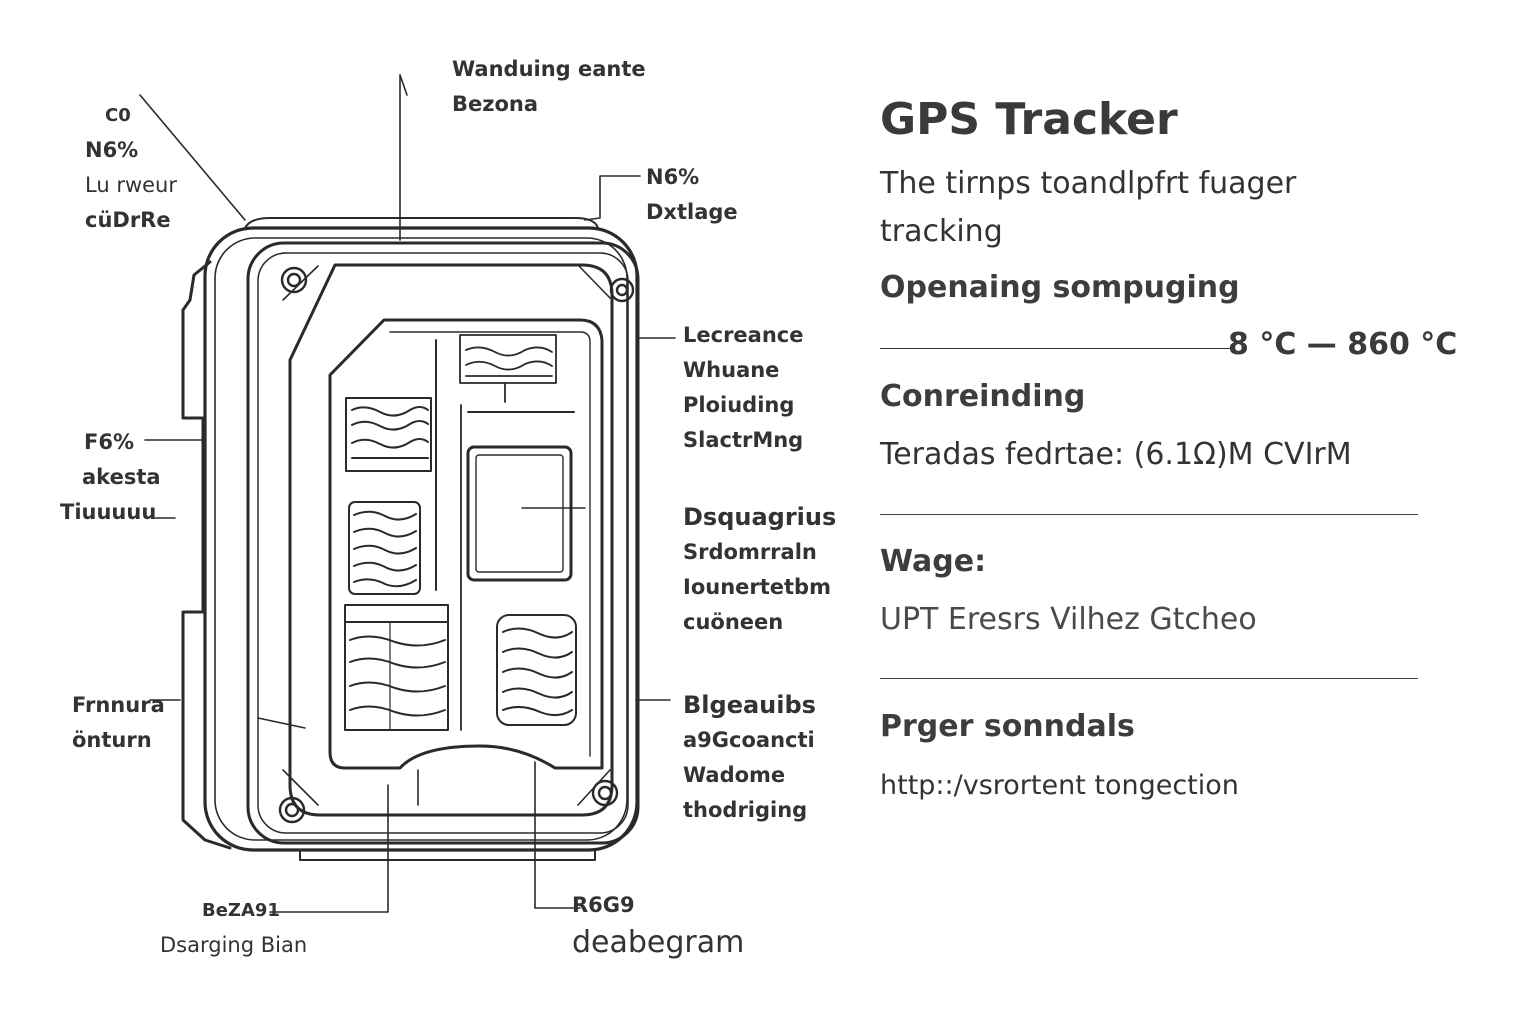 The image size is (1536, 1029). Describe the element at coordinates (294, 280) in the screenshot. I see `screw-icon-top-left` at that location.